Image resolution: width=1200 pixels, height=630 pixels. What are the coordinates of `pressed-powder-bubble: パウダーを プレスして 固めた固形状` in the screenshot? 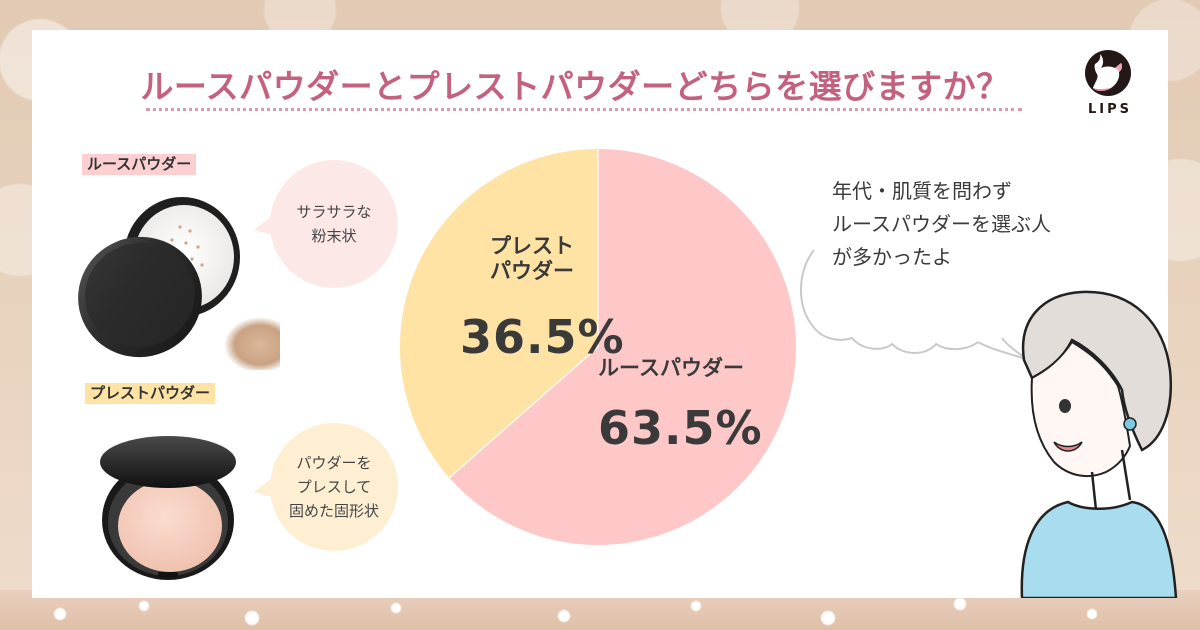 It's located at (334, 487).